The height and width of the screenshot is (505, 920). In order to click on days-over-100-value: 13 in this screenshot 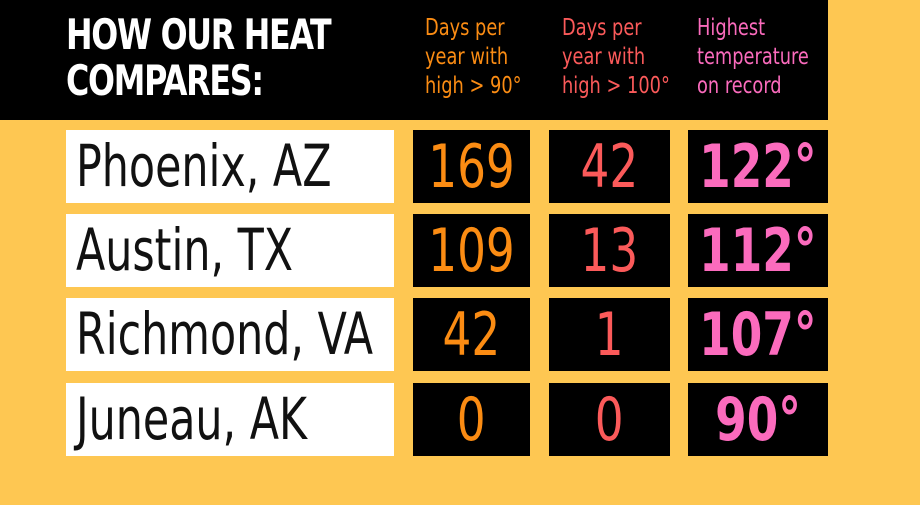, I will do `click(609, 250)`.